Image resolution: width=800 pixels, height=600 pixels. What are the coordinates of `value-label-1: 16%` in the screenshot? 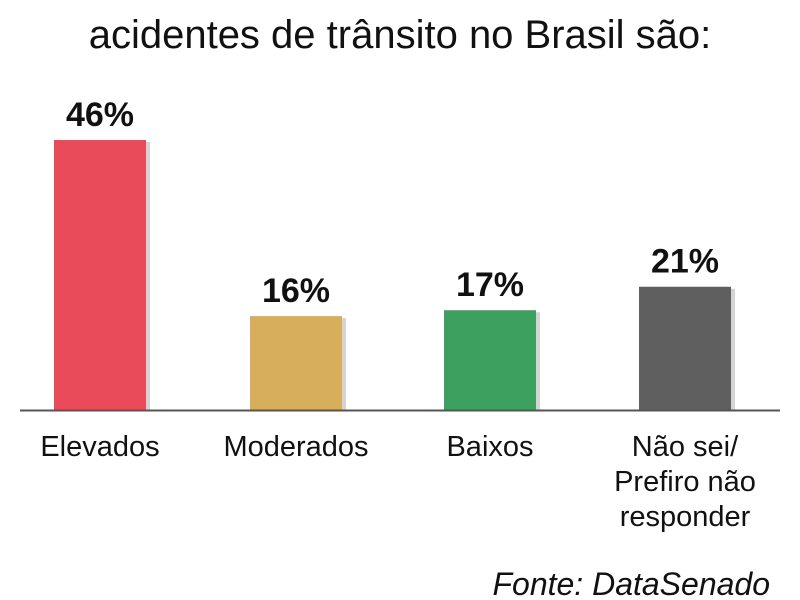 It's located at (296, 291).